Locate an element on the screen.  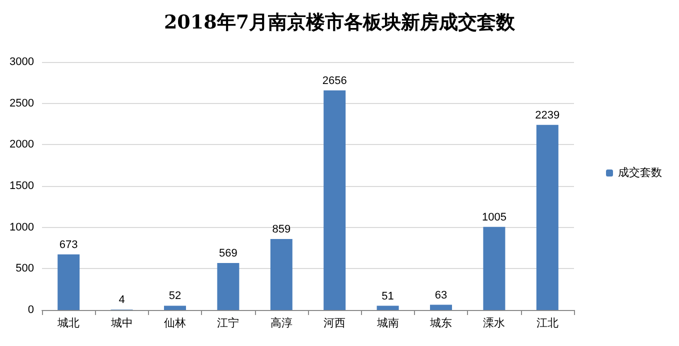
y-tick-label: 3000 is located at coordinates (22, 62).